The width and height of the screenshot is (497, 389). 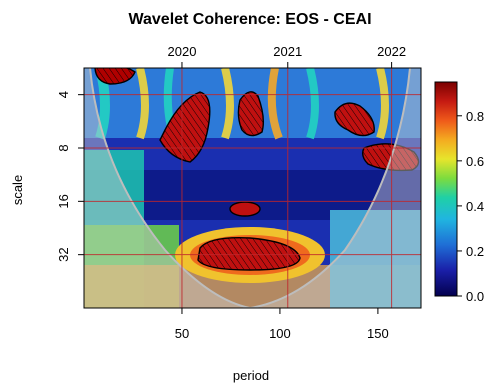 What do you see at coordinates (475, 251) in the screenshot?
I see `colorbar-tick-label: 0.2` at bounding box center [475, 251].